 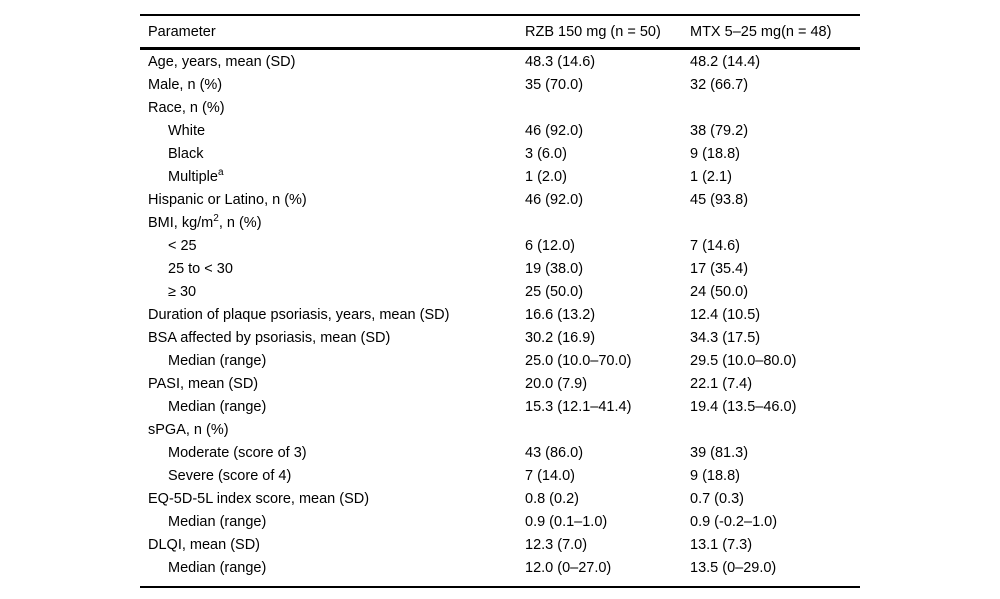 I want to click on parameter-cell: Hispanic or Latino, n (%), so click(x=332, y=199).